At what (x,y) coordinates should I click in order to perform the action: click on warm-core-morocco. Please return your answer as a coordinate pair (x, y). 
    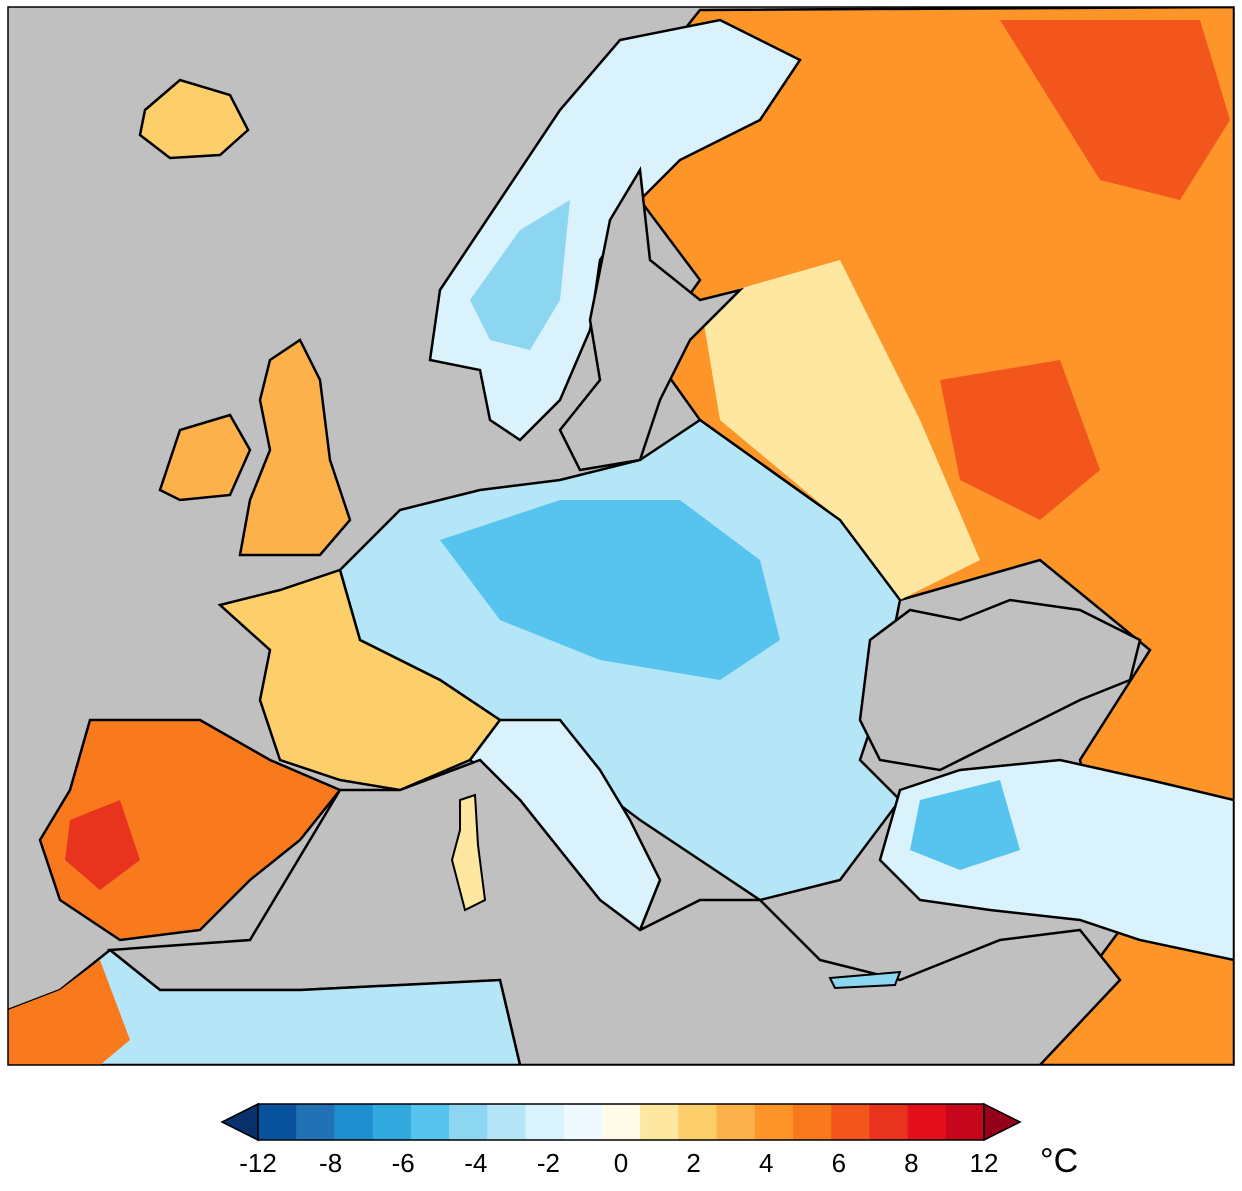
    Looking at the image, I should click on (69, 1012).